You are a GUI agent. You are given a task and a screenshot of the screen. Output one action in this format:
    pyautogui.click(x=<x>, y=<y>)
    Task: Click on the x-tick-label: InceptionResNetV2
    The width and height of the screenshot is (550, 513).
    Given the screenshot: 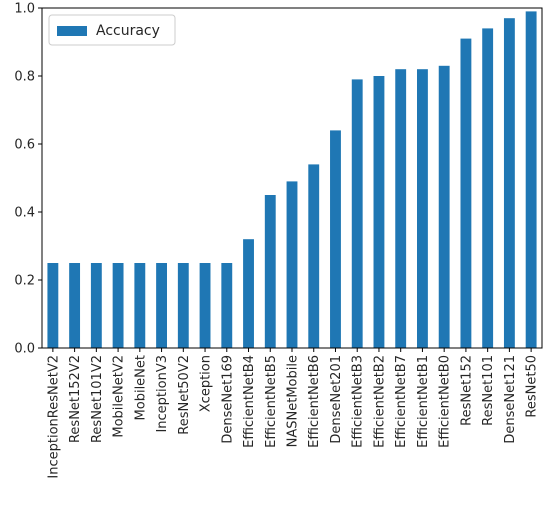 What is the action you would take?
    pyautogui.click(x=53, y=417)
    